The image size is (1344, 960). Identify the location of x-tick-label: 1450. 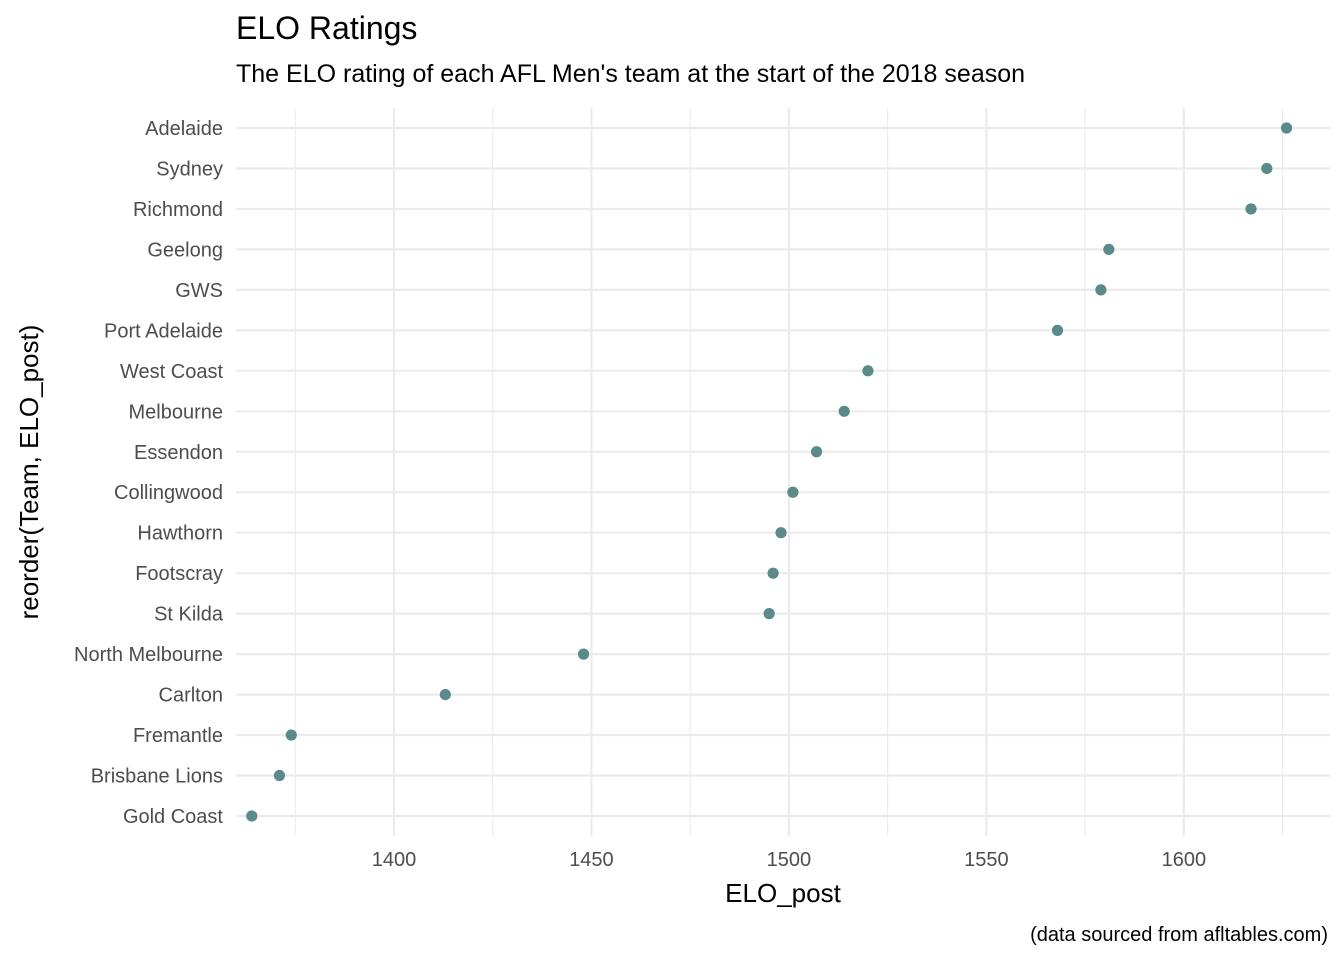
(591, 860).